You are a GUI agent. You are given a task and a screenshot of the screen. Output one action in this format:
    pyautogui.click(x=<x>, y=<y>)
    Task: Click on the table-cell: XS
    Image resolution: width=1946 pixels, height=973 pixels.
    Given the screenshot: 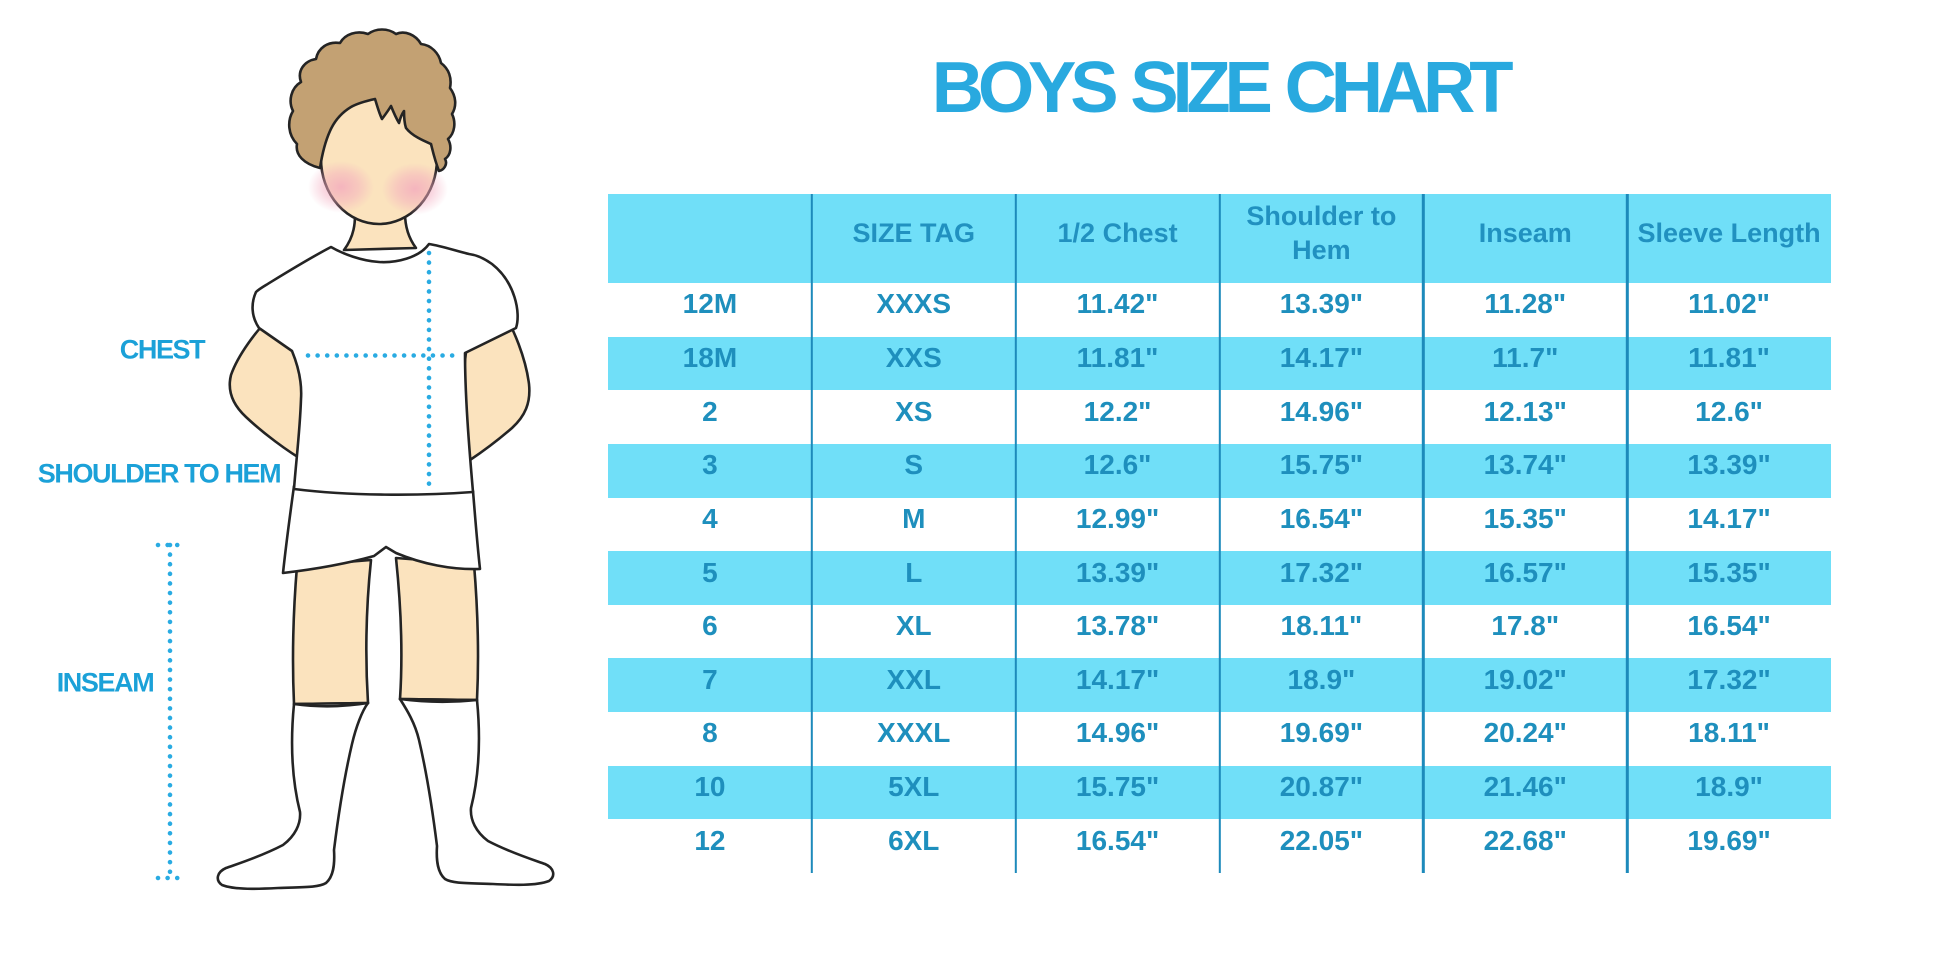 What is the action you would take?
    pyautogui.click(x=914, y=411)
    